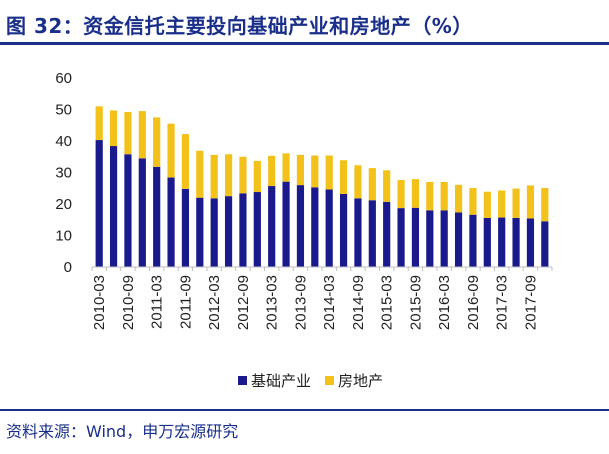 Image resolution: width=609 pixels, height=454 pixels. What do you see at coordinates (185, 302) in the screenshot?
I see `x-tick-label: 2011-09` at bounding box center [185, 302].